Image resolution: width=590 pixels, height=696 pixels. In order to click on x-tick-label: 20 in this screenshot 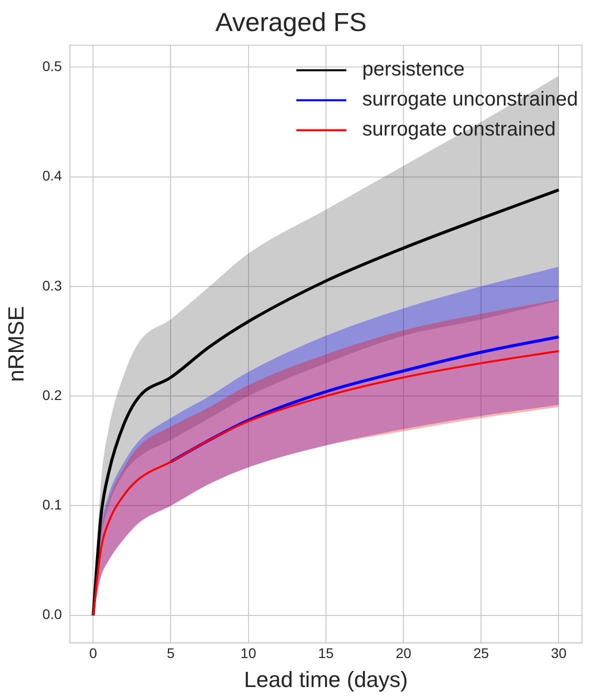, I will do `click(404, 653)`.